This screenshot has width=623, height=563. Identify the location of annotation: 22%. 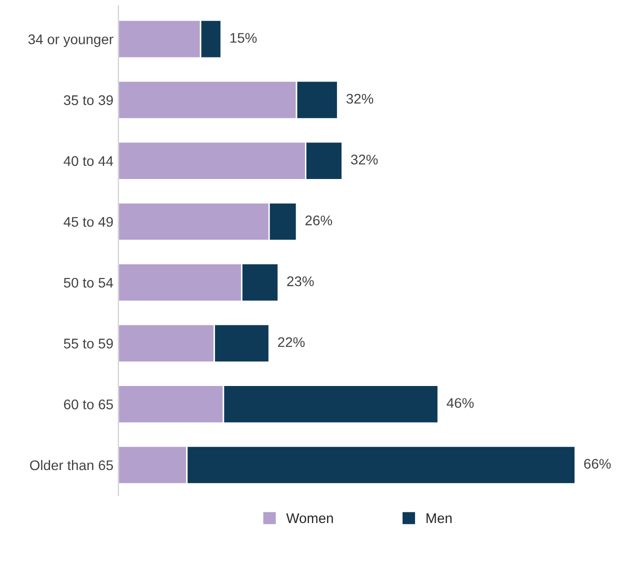
(291, 342).